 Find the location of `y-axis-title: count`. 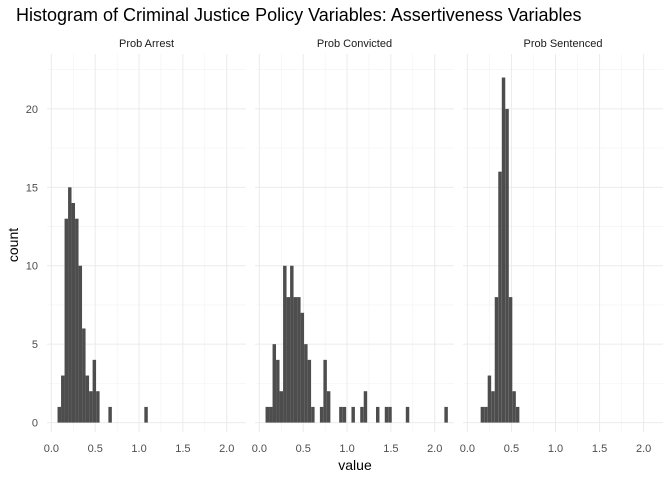

y-axis-title: count is located at coordinates (13, 245).